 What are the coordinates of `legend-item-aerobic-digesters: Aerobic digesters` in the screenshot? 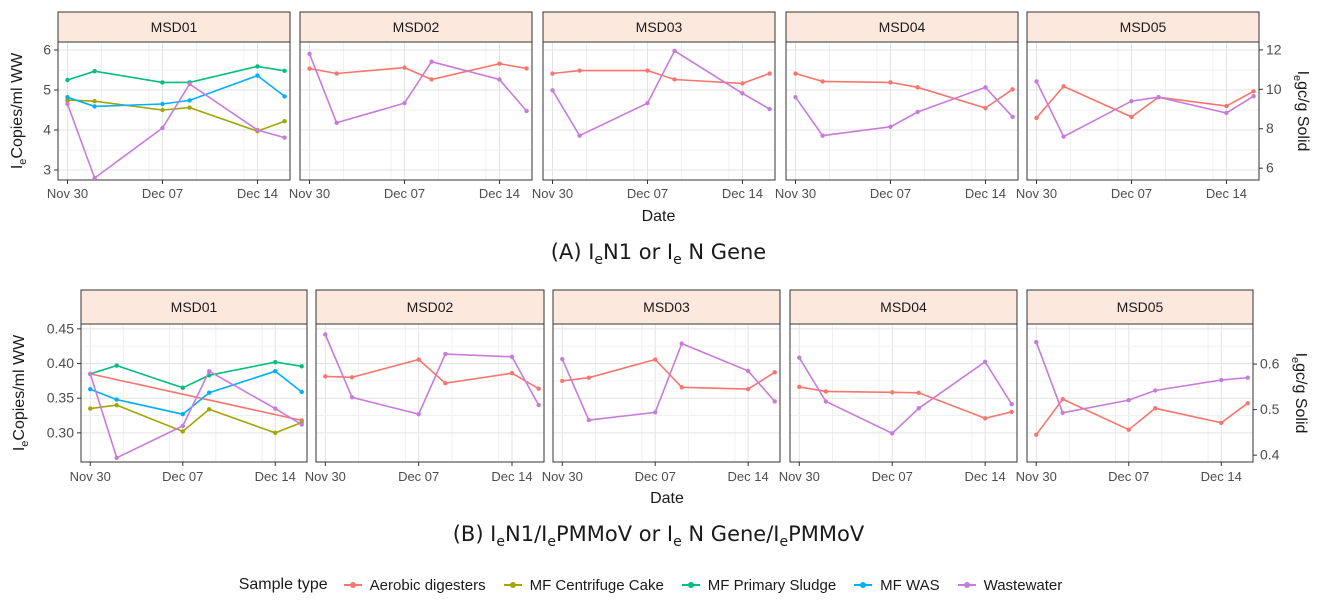 It's located at (414, 585).